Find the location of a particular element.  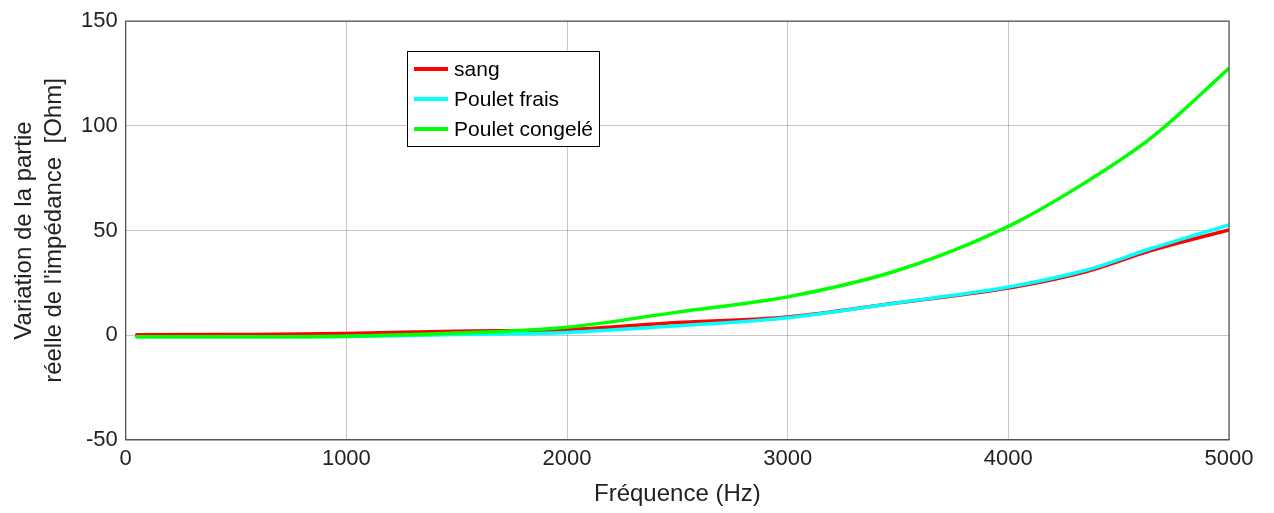

x-tick-label: 2000 is located at coordinates (567, 458).